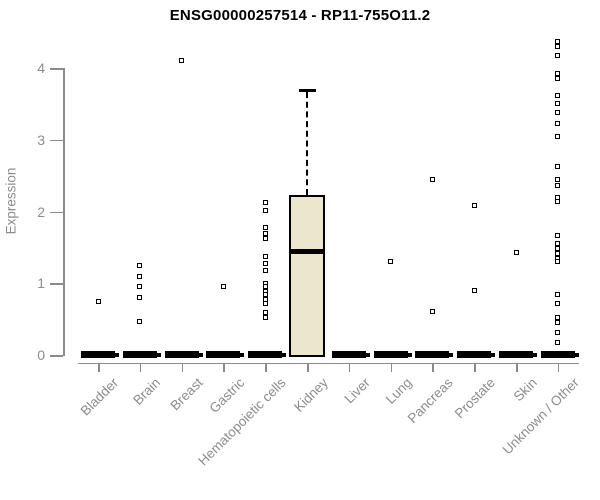 This screenshot has height=500, width=600. I want to click on category-label: Prostate, so click(474, 397).